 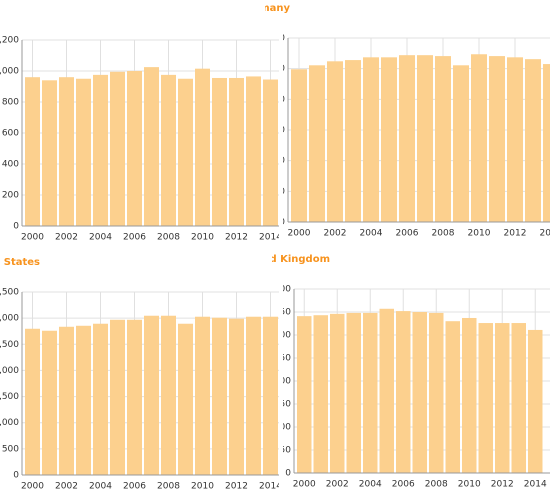 What do you see at coordinates (286, 451) in the screenshot?
I see `y-tick-label: 50` at bounding box center [286, 451].